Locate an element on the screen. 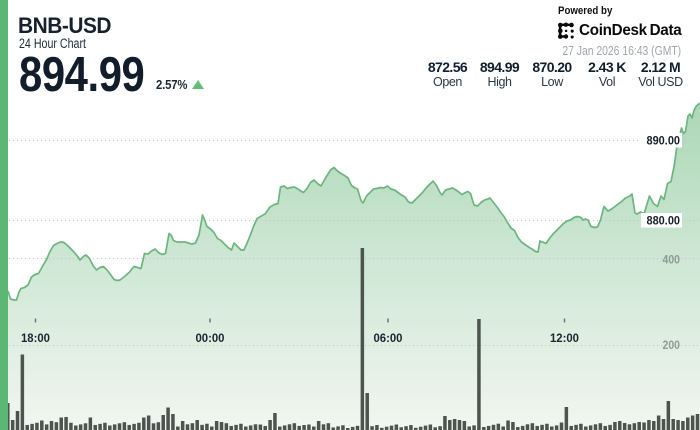 The height and width of the screenshot is (430, 700). svg-text: 12:00 is located at coordinates (564, 338).